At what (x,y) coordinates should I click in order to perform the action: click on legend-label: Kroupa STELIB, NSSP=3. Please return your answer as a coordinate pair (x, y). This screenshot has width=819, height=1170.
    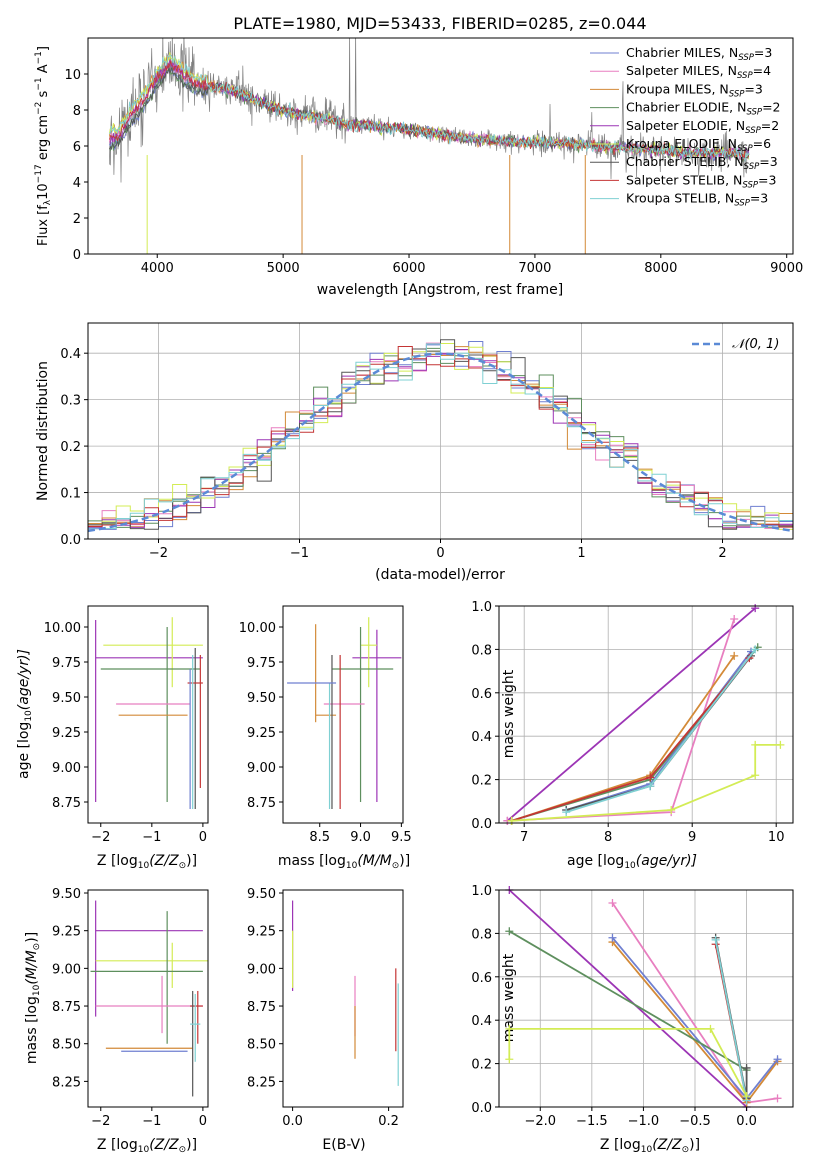
    Looking at the image, I should click on (697, 200).